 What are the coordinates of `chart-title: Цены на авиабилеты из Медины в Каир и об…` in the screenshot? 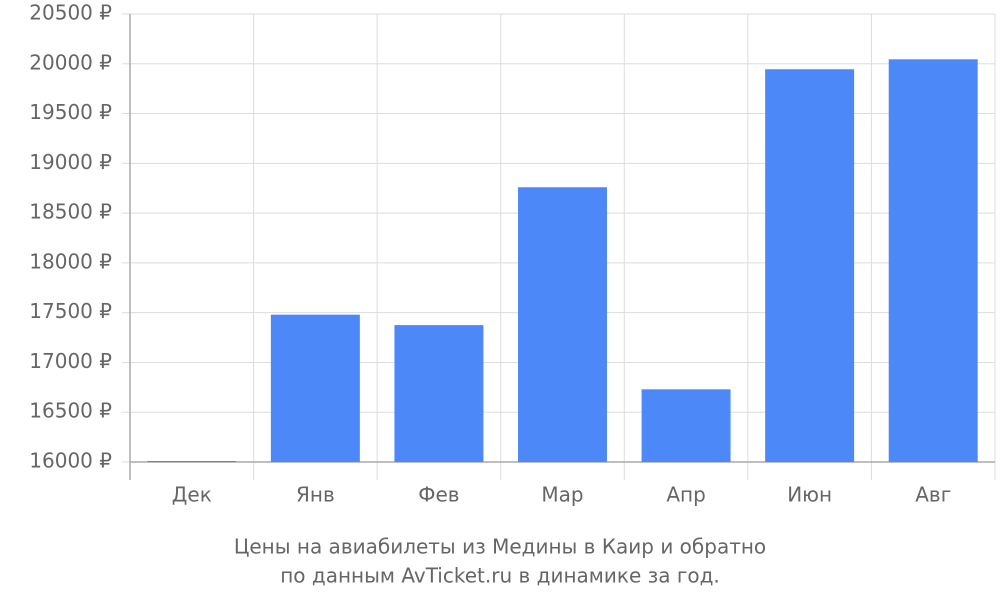 It's located at (500, 547).